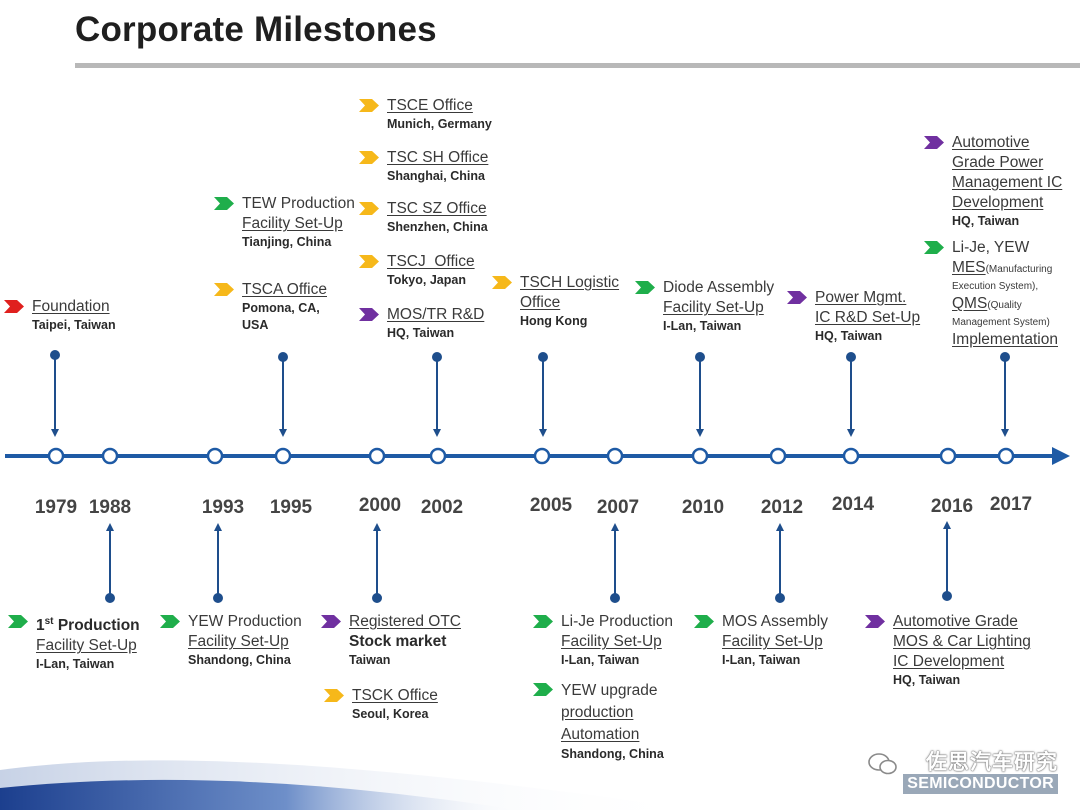  Describe the element at coordinates (775, 621) in the screenshot. I see `milestone-title: MOS Assembly` at that location.